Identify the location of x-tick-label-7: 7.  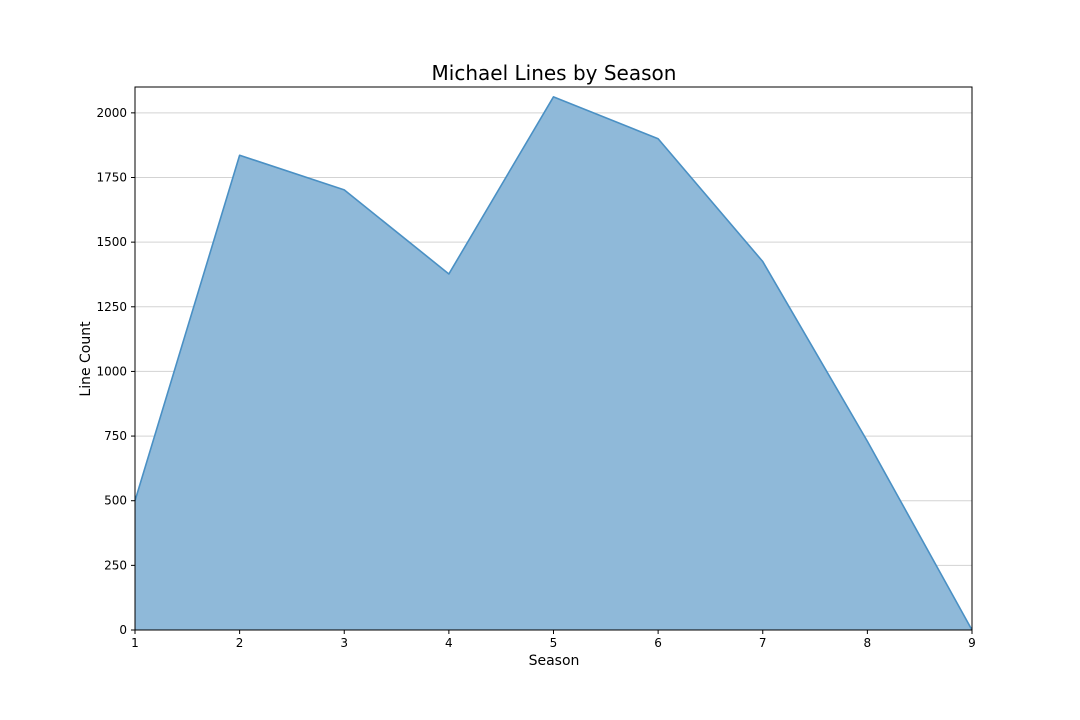
(763, 643).